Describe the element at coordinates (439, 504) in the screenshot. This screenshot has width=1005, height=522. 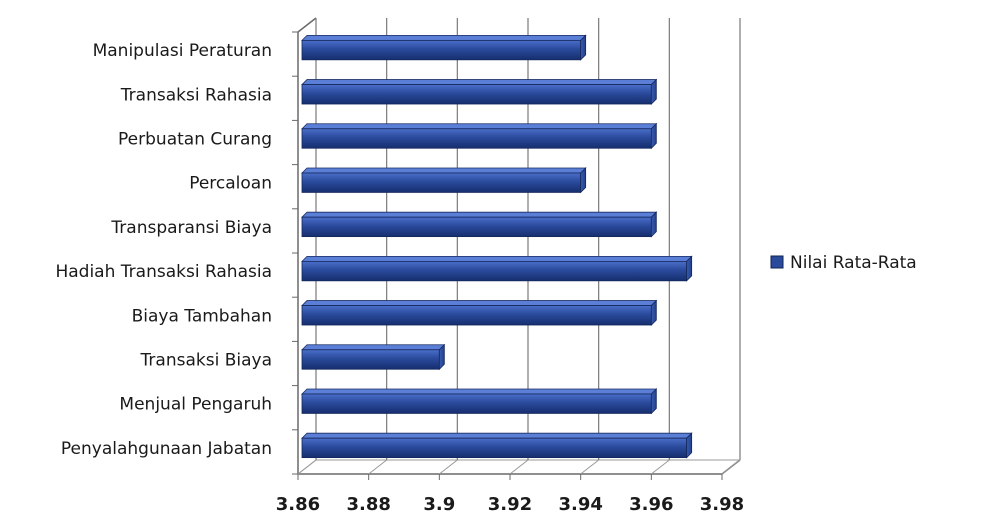
I see `x-tick-label: 3.9` at that location.